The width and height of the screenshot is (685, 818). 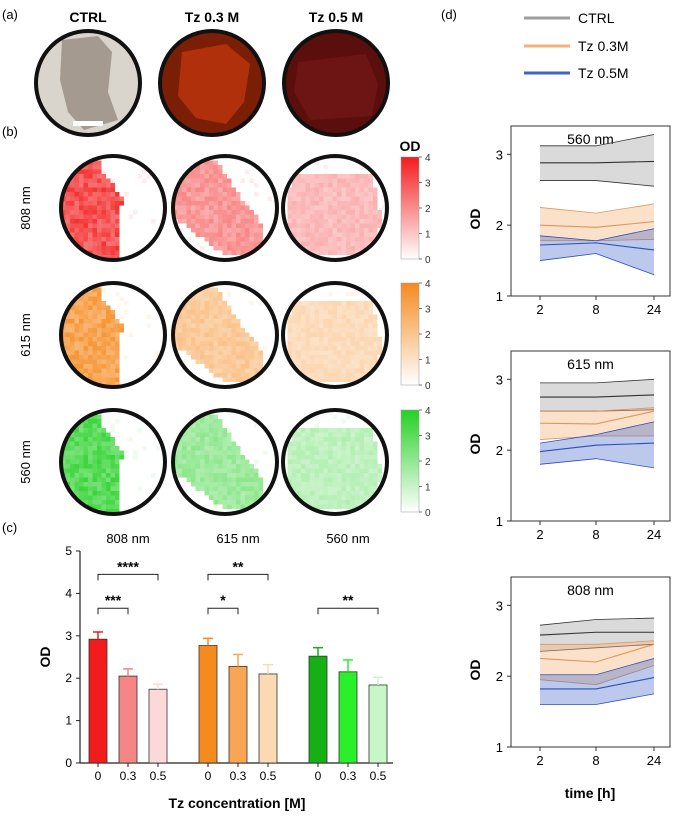 What do you see at coordinates (336, 83) in the screenshot?
I see `photo-tz05` at bounding box center [336, 83].